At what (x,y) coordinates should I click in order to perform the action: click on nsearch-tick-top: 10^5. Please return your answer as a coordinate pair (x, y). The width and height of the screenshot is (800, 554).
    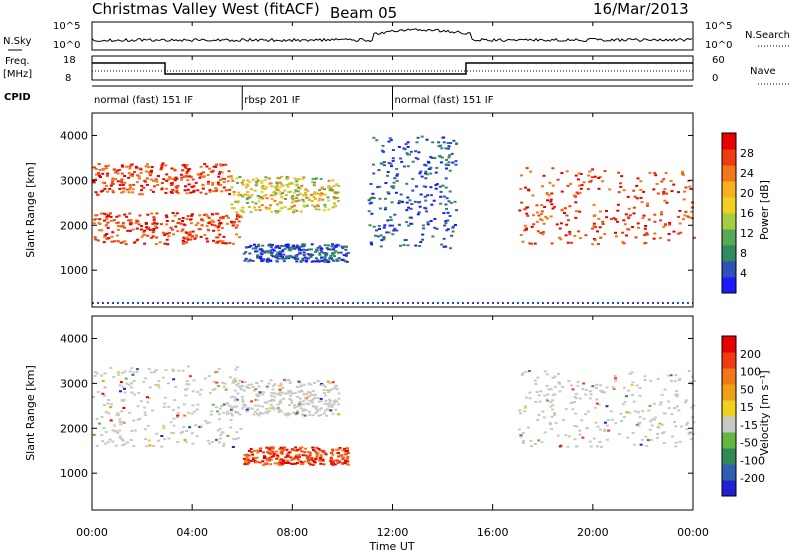
    Looking at the image, I should click on (718, 26).